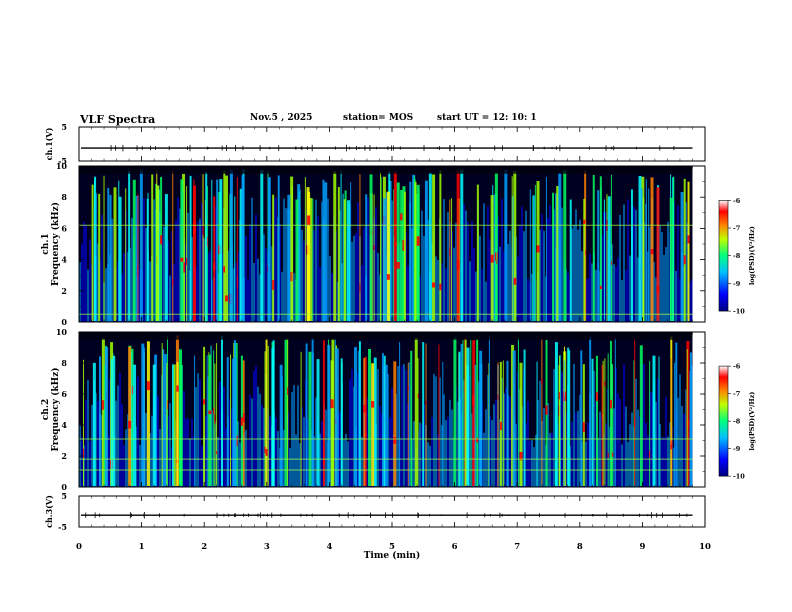 The width and height of the screenshot is (792, 612). I want to click on ch3-waveform-ytick-label: 5, so click(64, 496).